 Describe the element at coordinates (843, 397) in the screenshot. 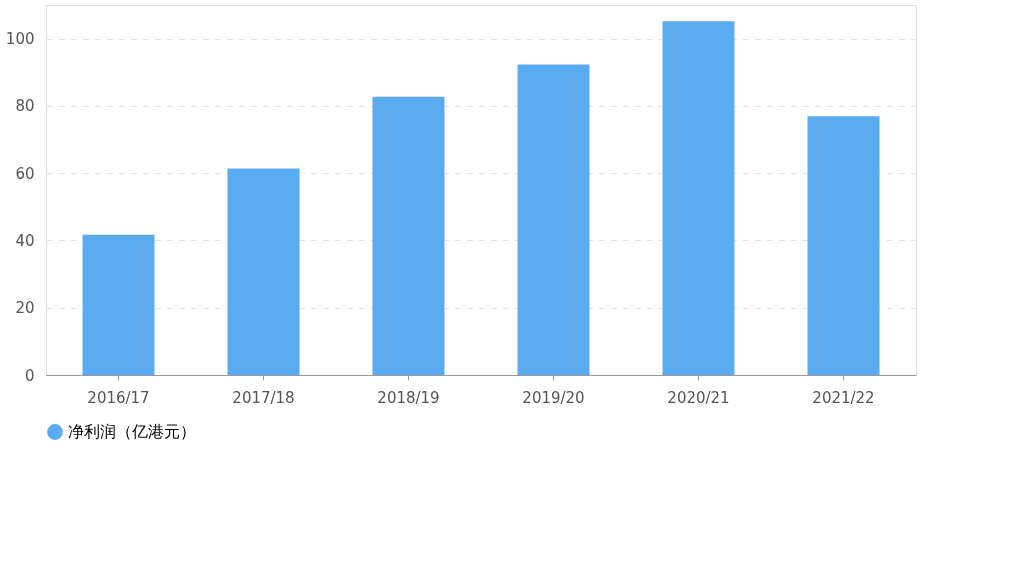

I see `x-tick-label: 2021/22` at that location.